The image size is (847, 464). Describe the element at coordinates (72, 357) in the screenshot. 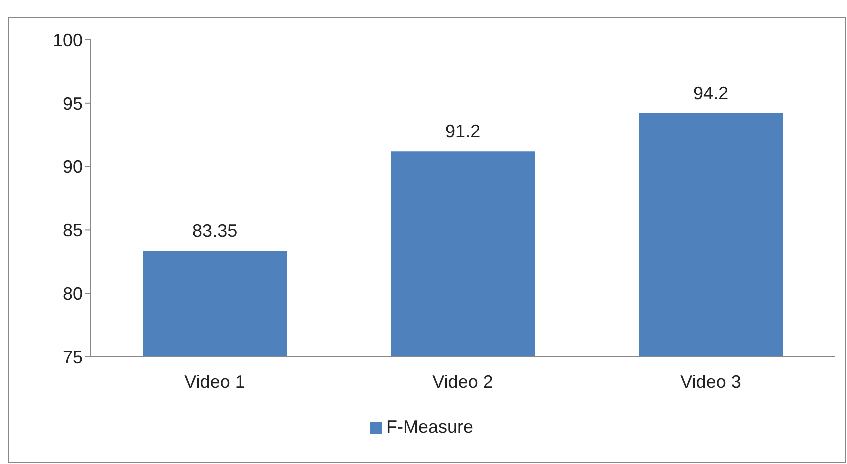

I see `y-tick-label: 75` at that location.